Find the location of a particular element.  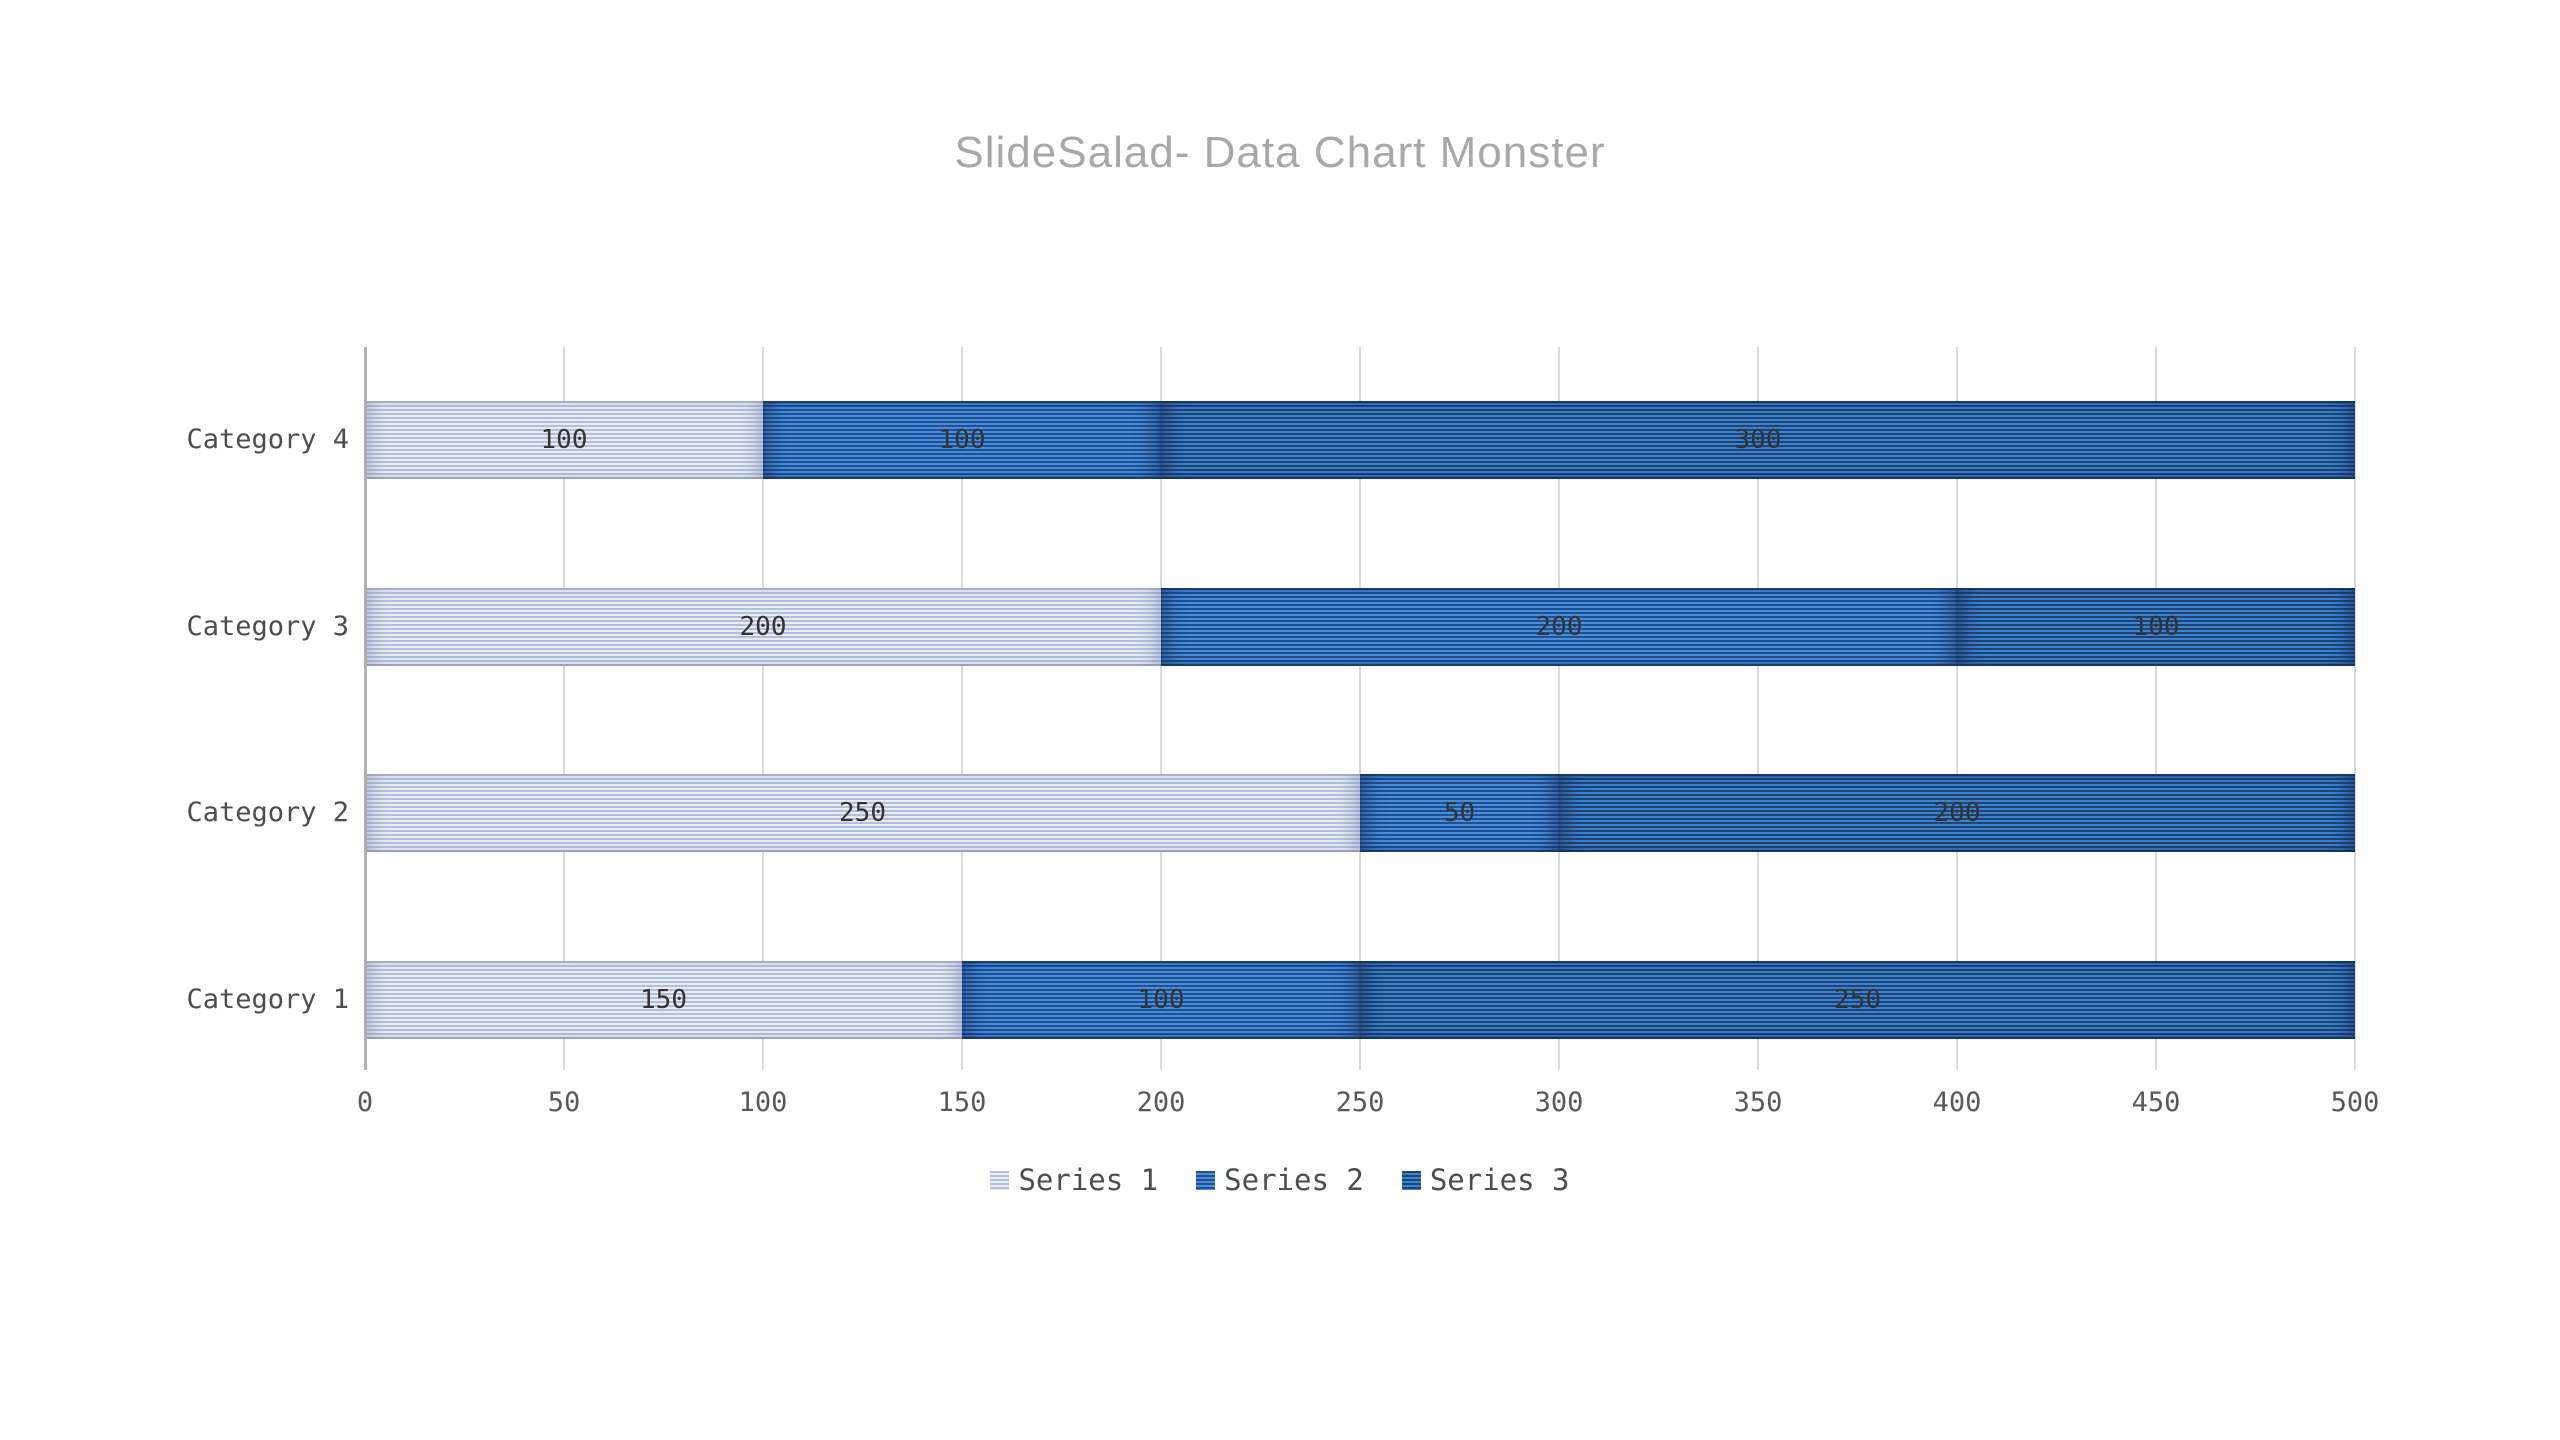

legend-item-series-1: Series 1 is located at coordinates (1074, 1180).